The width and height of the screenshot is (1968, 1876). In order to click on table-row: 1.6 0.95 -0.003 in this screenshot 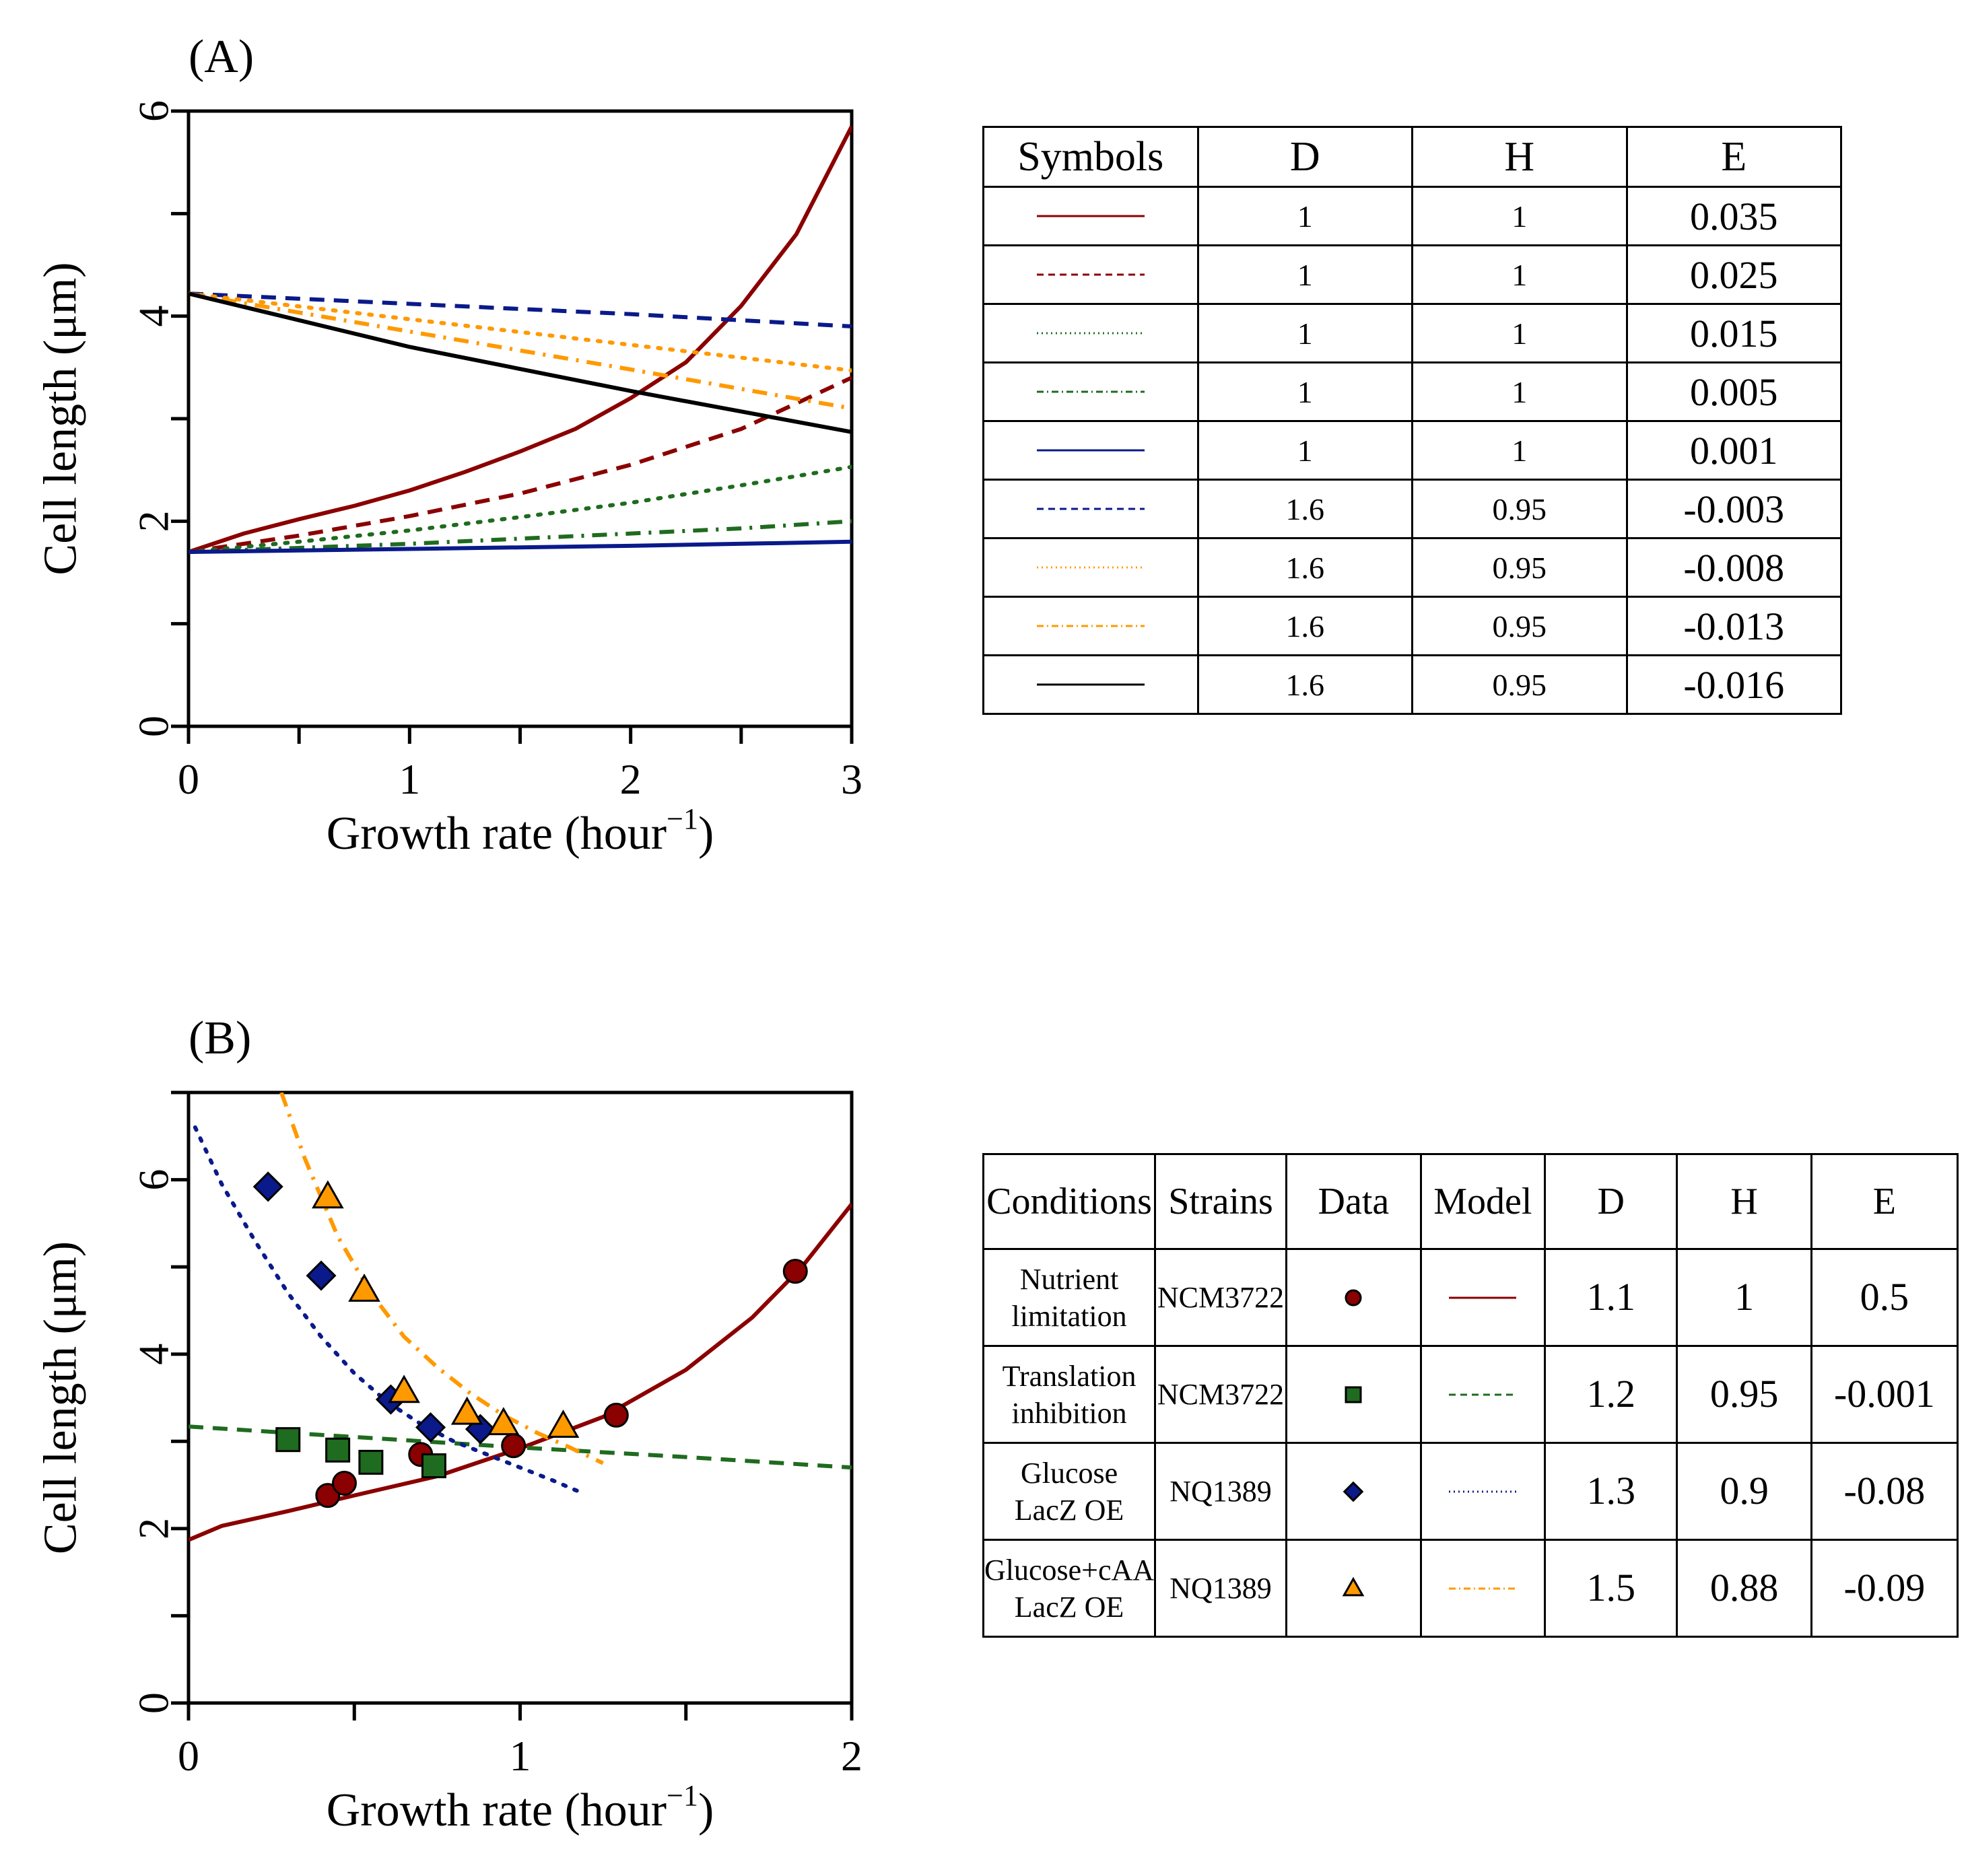, I will do `click(1412, 509)`.